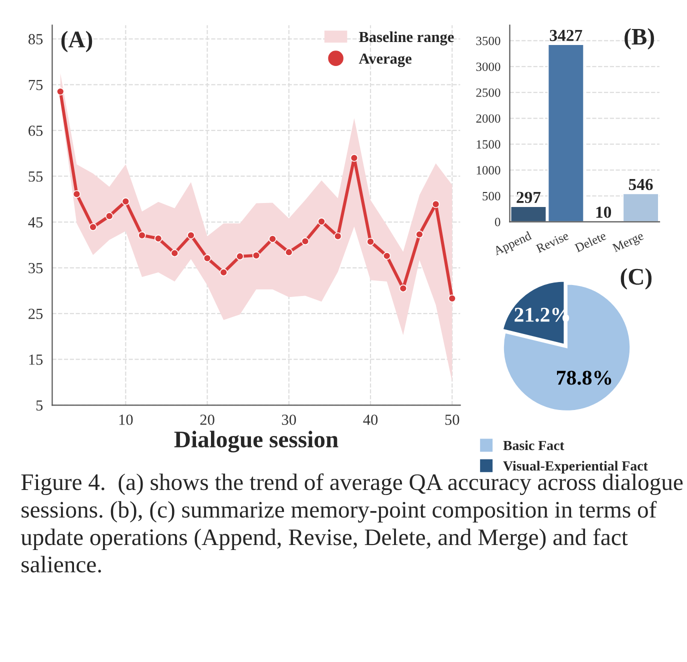 This screenshot has width=687, height=662. What do you see at coordinates (36, 359) in the screenshot?
I see `y-tick-label: 15` at bounding box center [36, 359].